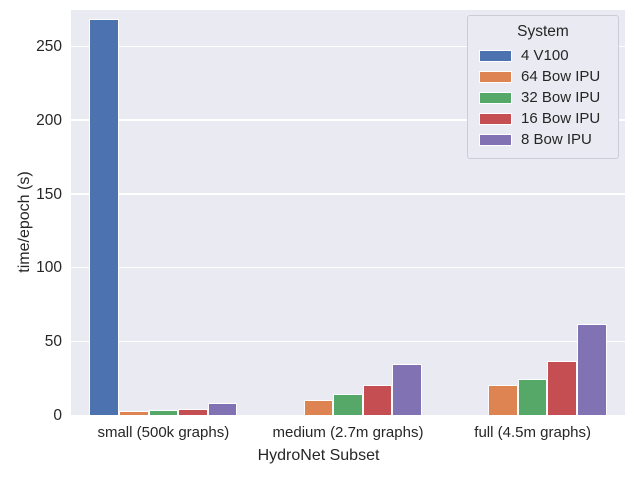 The height and width of the screenshot is (484, 637). I want to click on legend-entry: 64 Bow IPU, so click(543, 76).